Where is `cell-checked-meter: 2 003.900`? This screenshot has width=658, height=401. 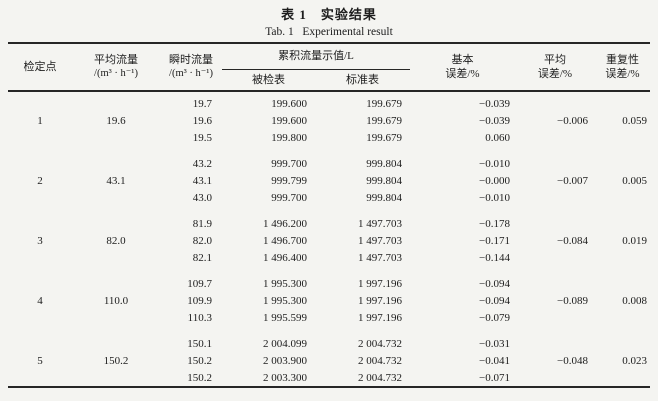
cell-checked-meter: 2 003.900 is located at coordinates (285, 361).